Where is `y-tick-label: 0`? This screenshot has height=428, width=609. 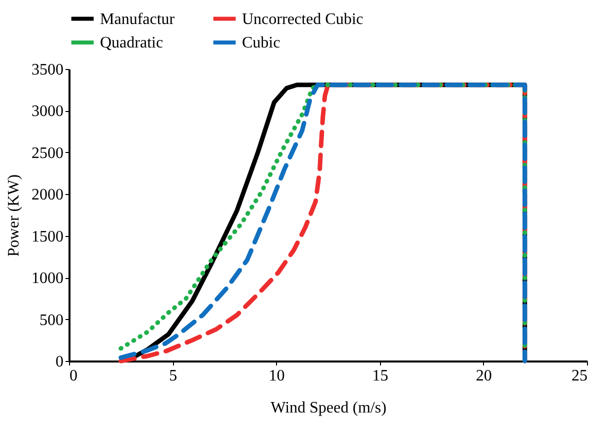 y-tick-label: 0 is located at coordinates (60, 362).